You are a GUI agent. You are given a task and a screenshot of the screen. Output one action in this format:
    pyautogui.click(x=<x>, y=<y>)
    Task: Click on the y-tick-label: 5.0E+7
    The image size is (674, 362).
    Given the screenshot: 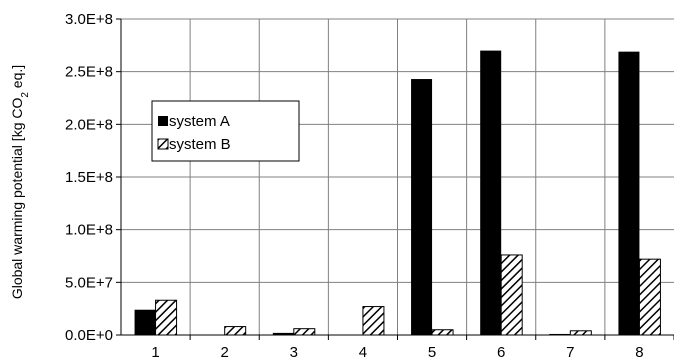 What is the action you would take?
    pyautogui.click(x=89, y=282)
    